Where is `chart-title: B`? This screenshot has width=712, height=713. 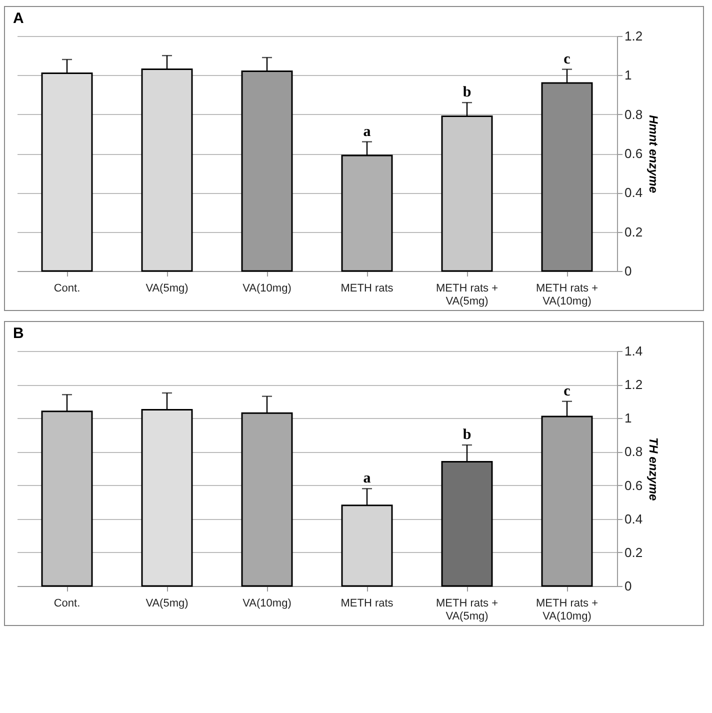
chart-title: B is located at coordinates (18, 333).